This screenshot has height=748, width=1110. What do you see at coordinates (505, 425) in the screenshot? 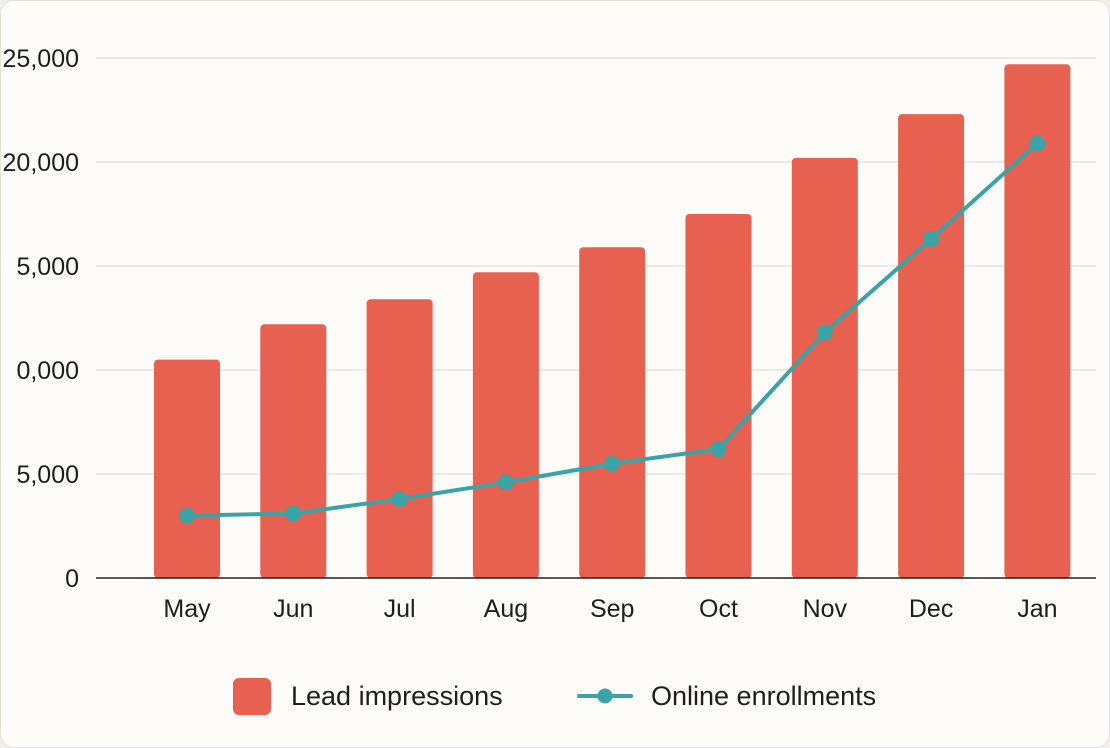
I see `bar-aug` at bounding box center [505, 425].